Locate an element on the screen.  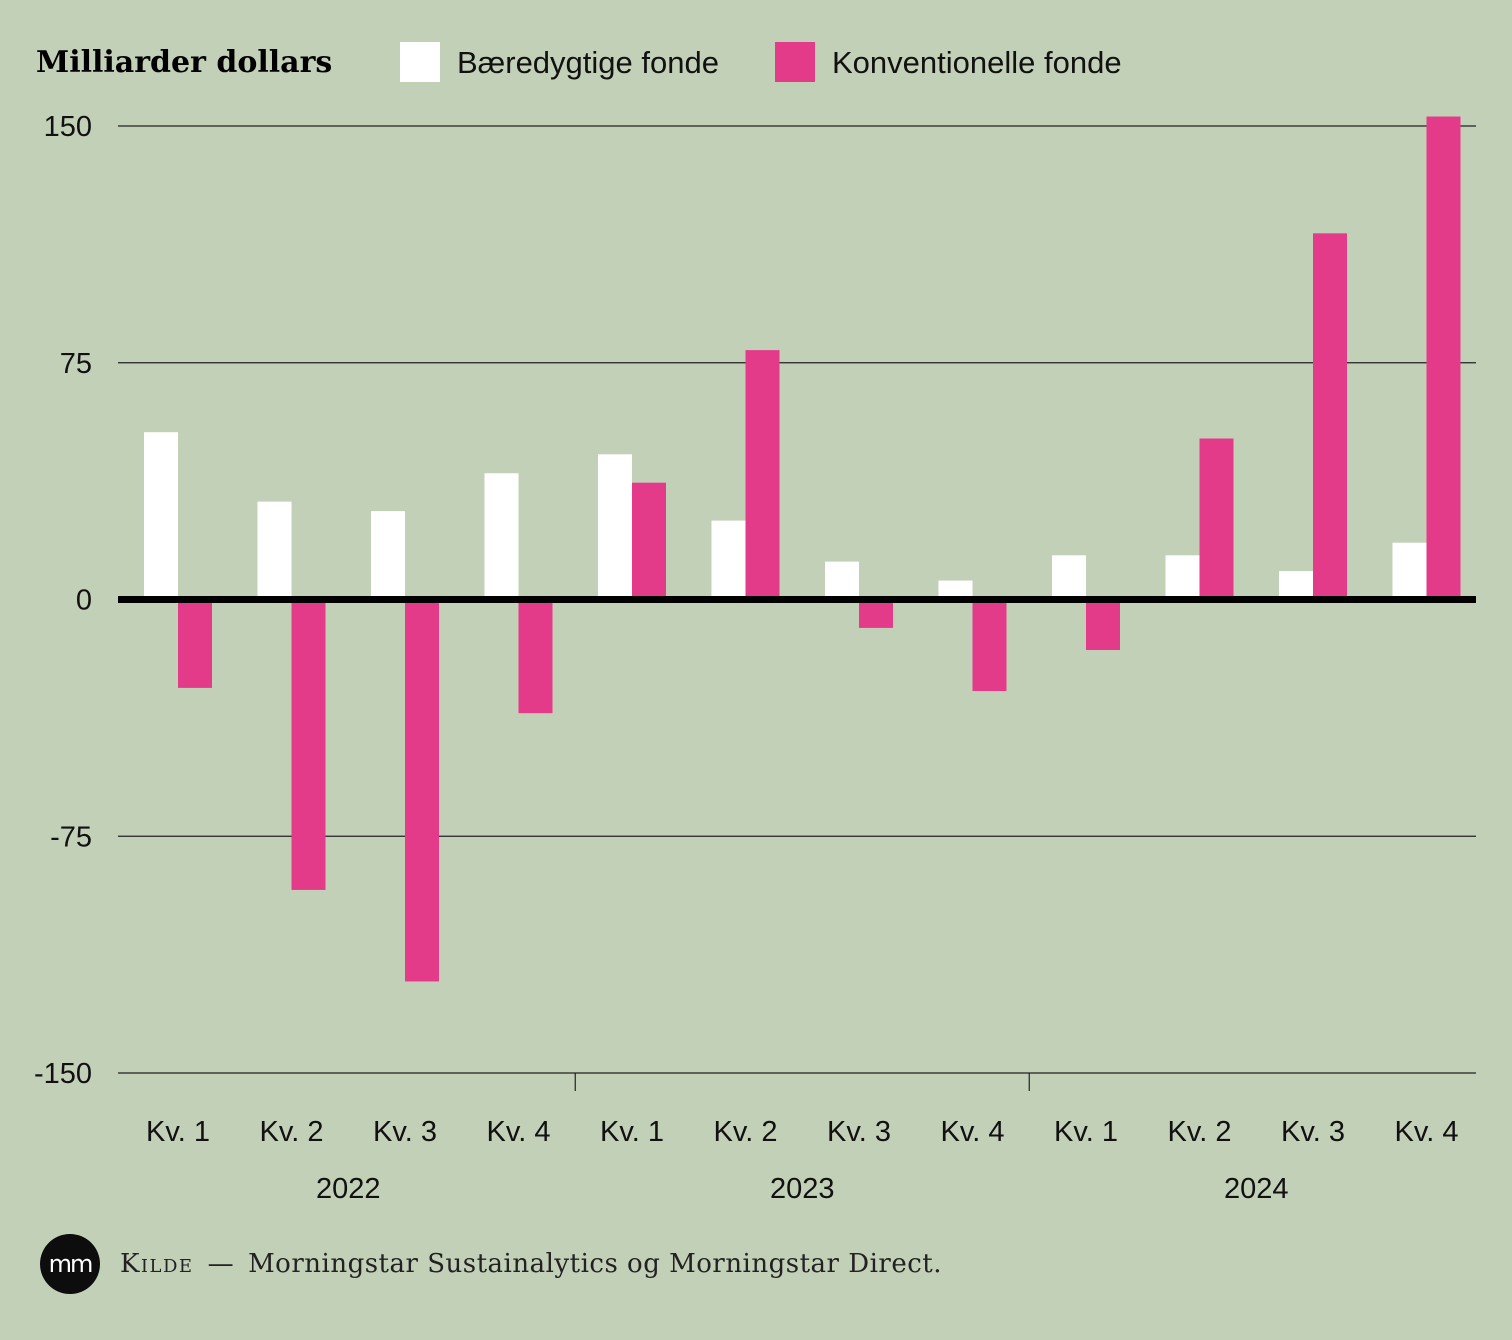
source-label: Kilde is located at coordinates (157, 1264).